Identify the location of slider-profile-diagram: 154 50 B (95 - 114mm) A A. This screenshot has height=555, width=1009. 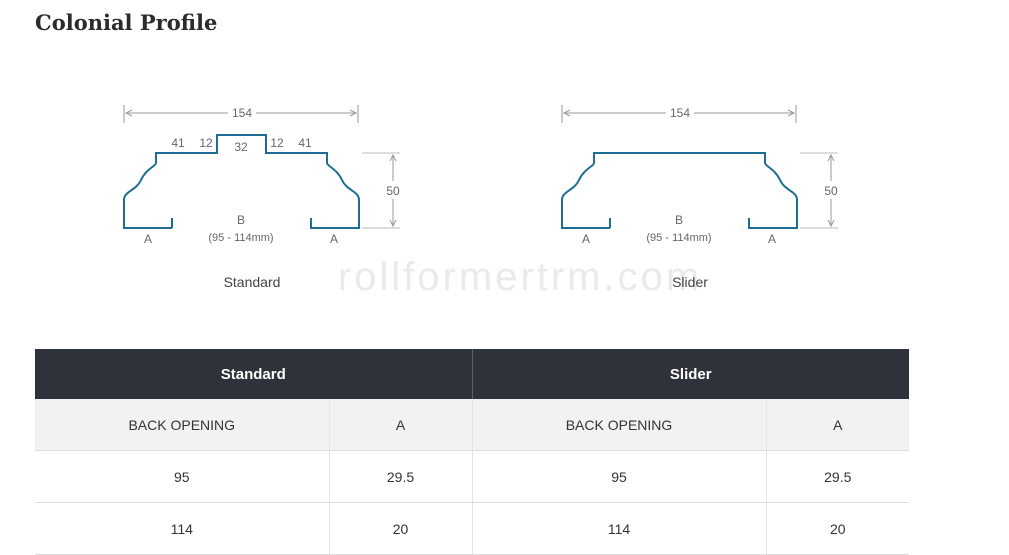
(698, 175).